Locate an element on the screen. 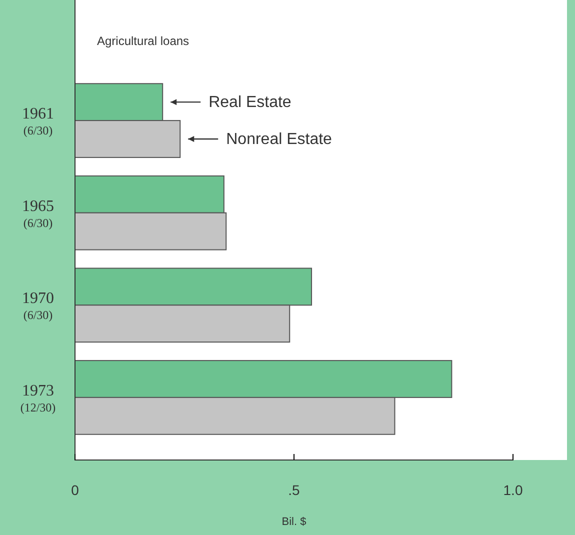 This screenshot has width=575, height=535. x-tick-label: 0 is located at coordinates (75, 490).